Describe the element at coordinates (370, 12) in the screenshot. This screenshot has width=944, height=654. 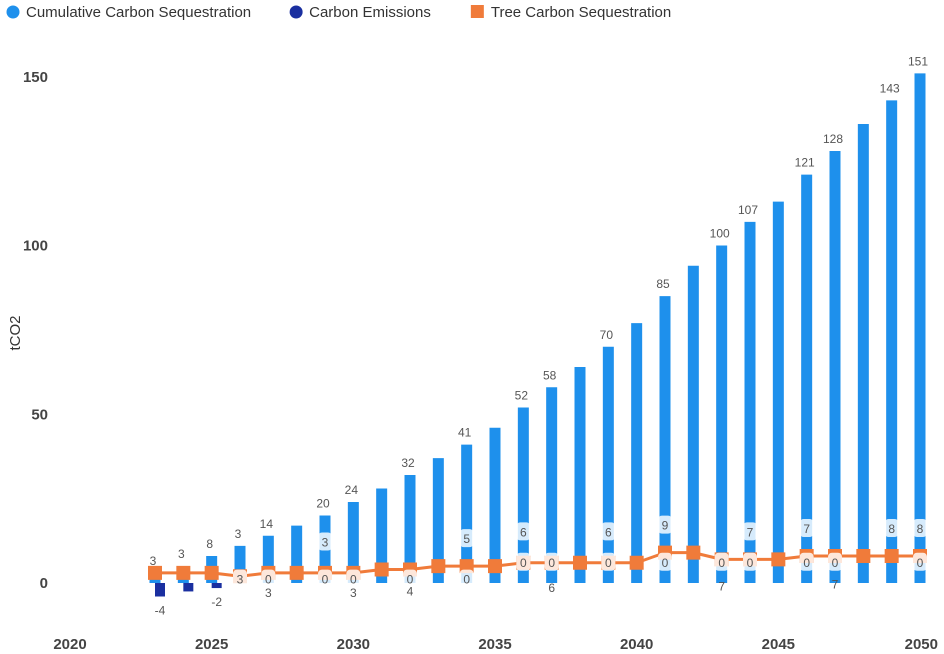
I see `legend-label-emissions: Carbon Emissions` at that location.